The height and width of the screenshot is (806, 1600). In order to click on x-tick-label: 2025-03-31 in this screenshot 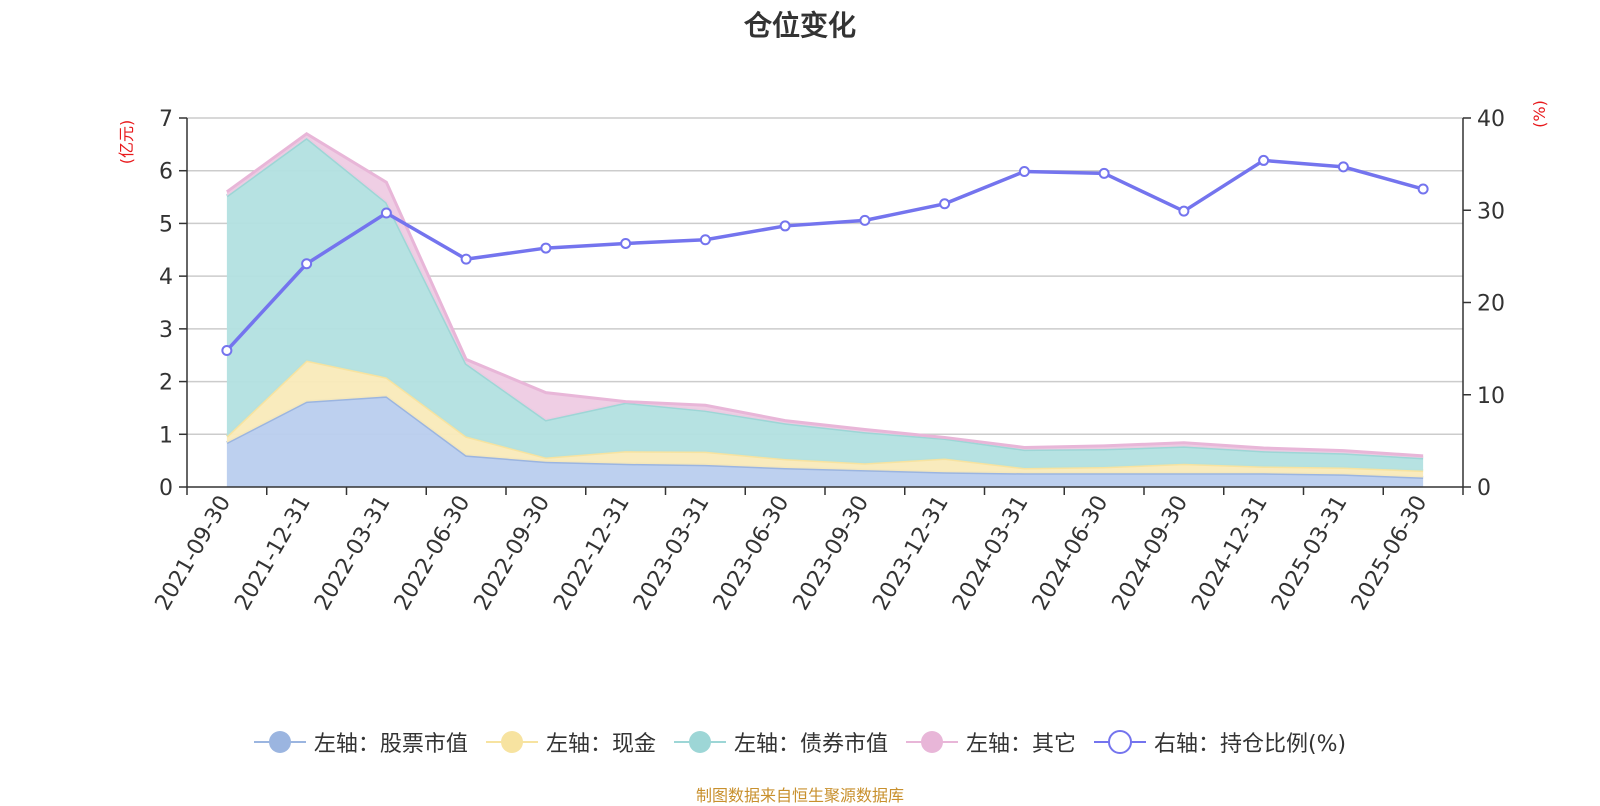, I will do `click(1310, 553)`.